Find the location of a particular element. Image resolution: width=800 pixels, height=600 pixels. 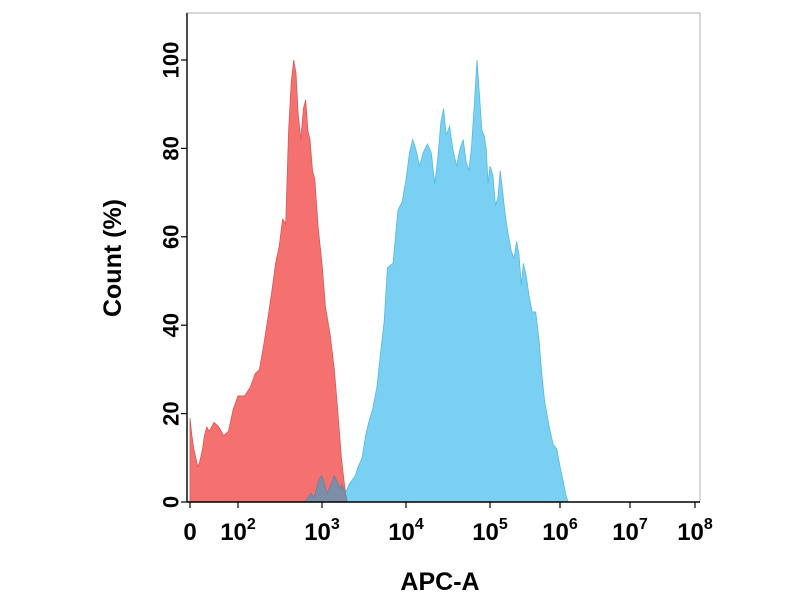

x-tick-label: 10⁵ is located at coordinates (490, 531).